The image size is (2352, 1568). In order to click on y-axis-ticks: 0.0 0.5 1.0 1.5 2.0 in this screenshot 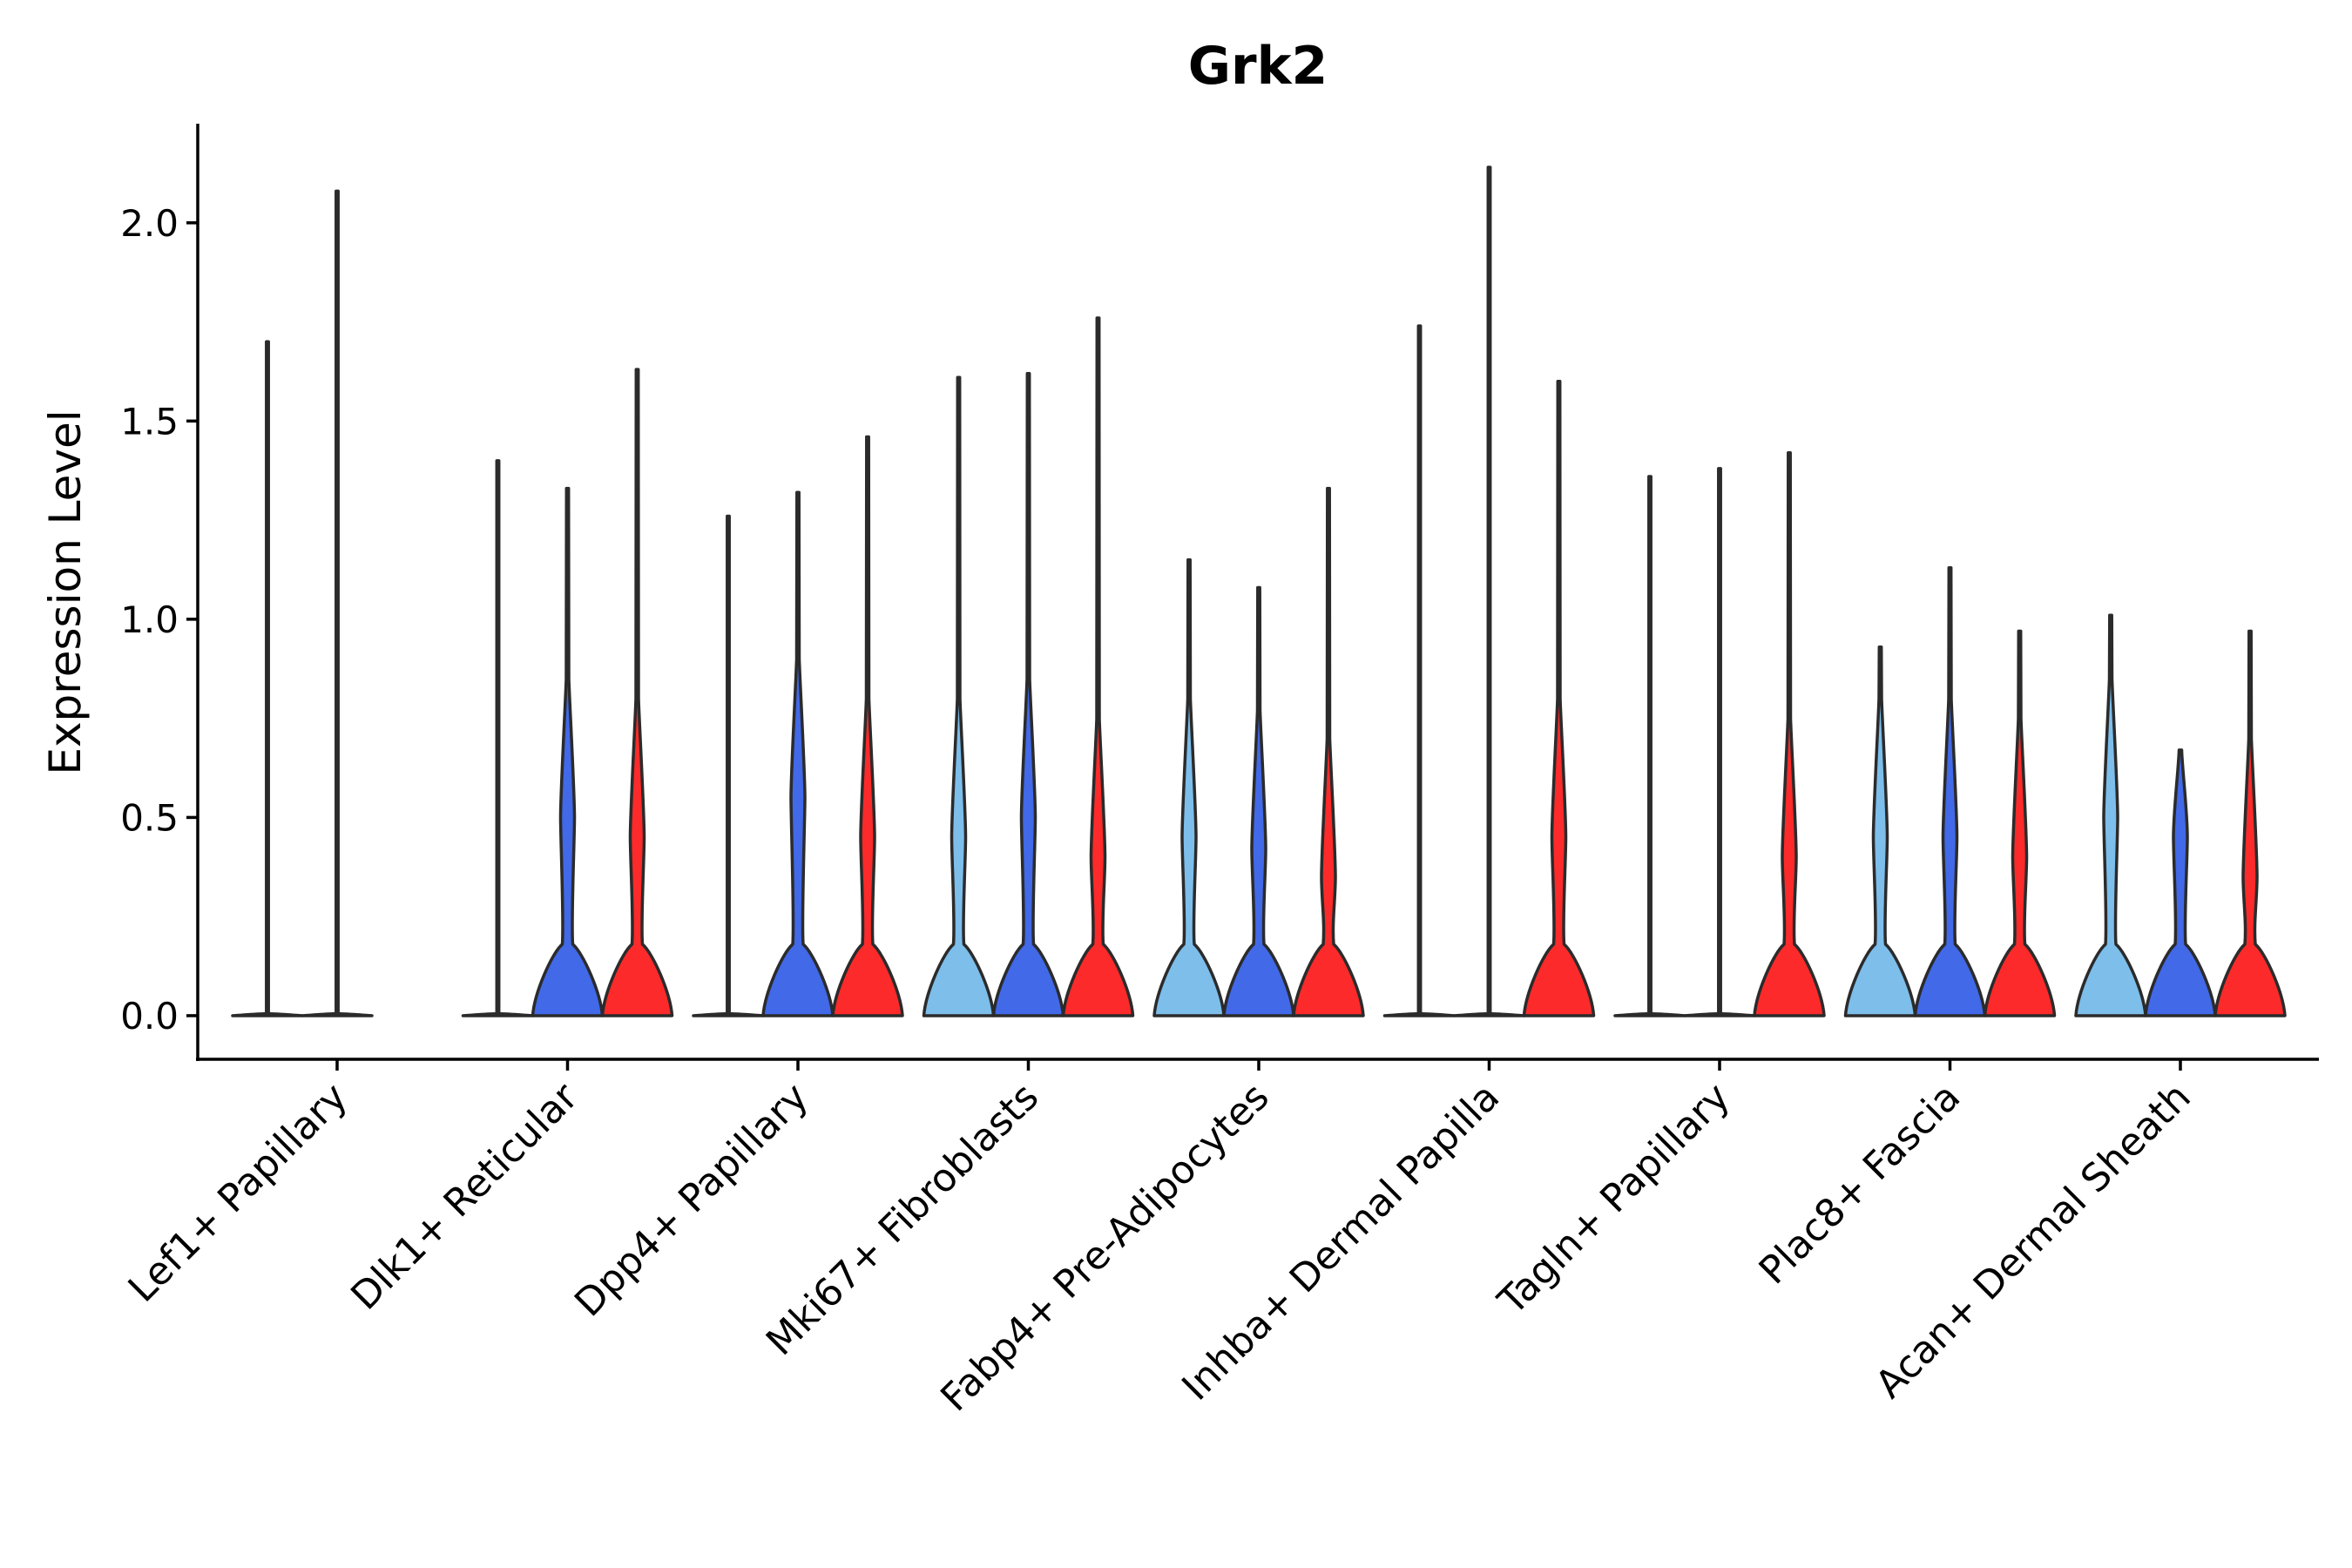, I will do `click(159, 619)`.